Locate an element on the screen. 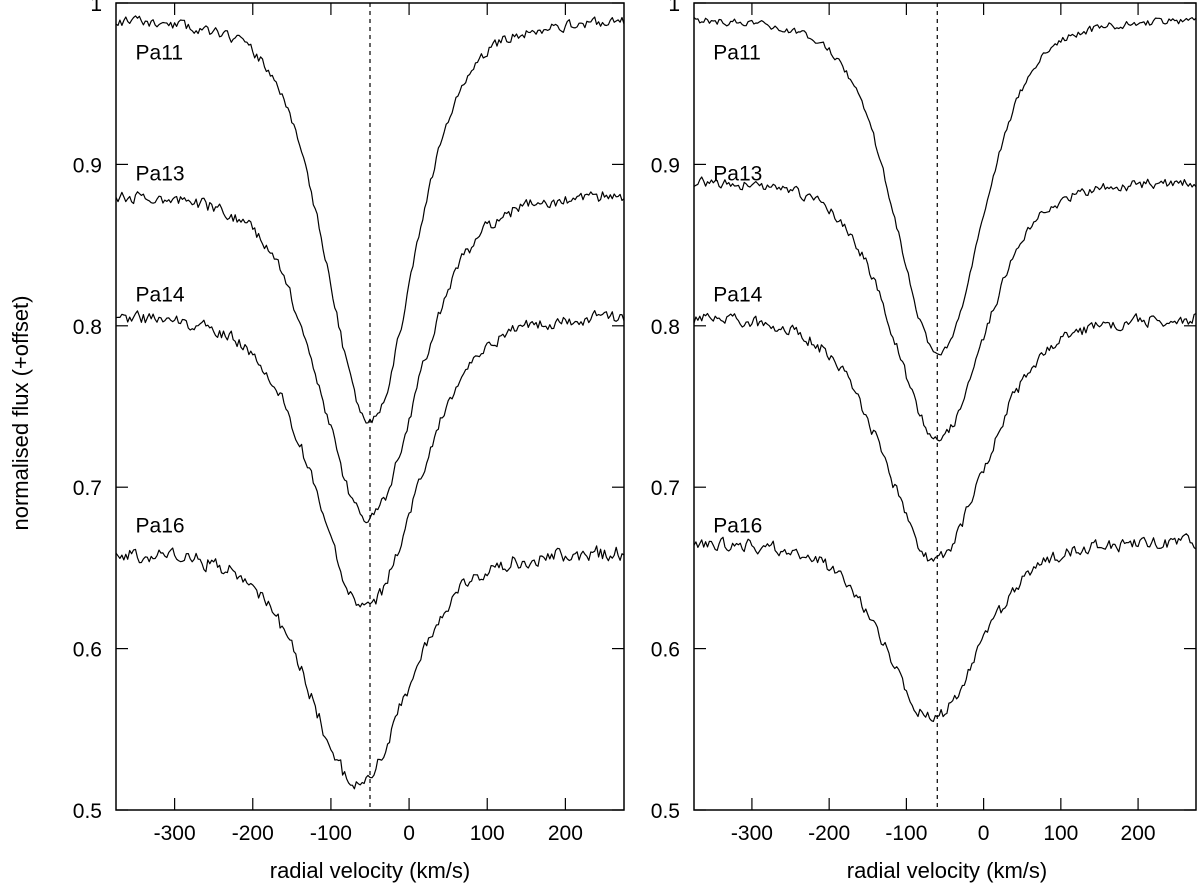  left-y-tick-label: 0.5 is located at coordinates (87, 811).